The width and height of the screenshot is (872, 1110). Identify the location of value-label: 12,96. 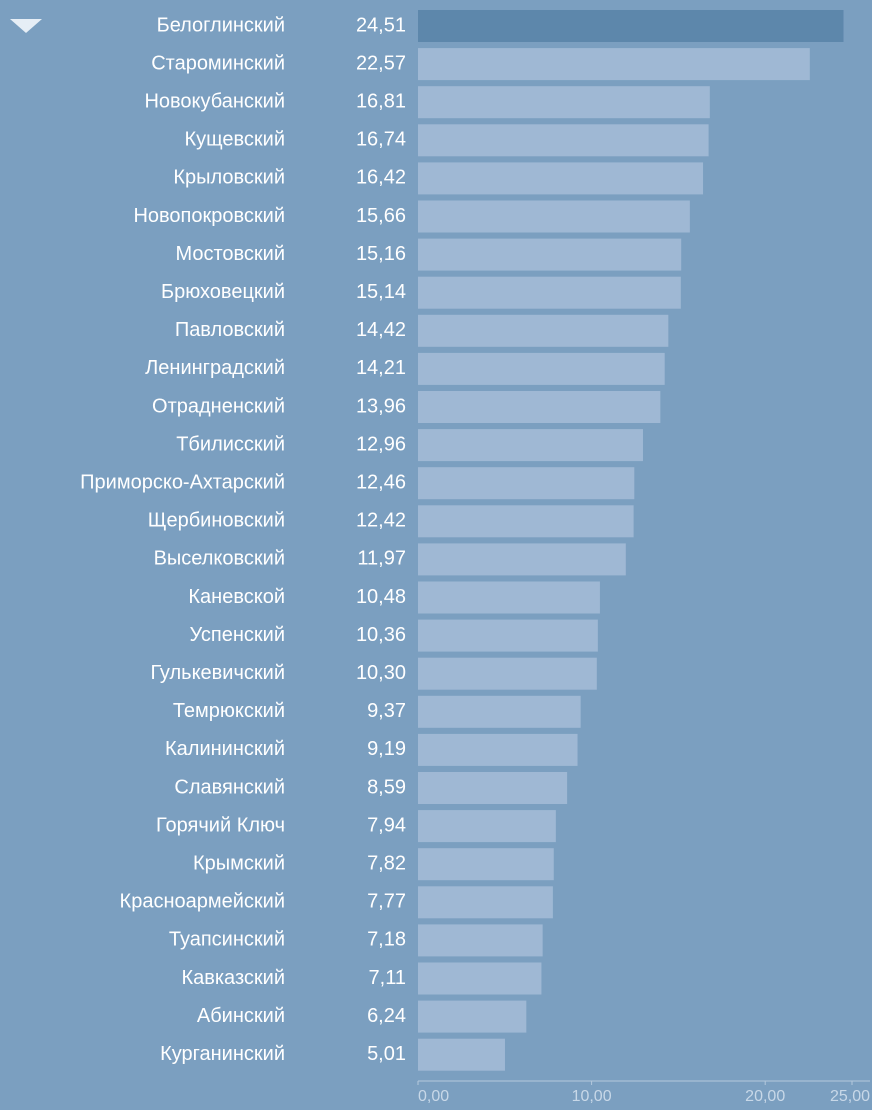
(381, 444).